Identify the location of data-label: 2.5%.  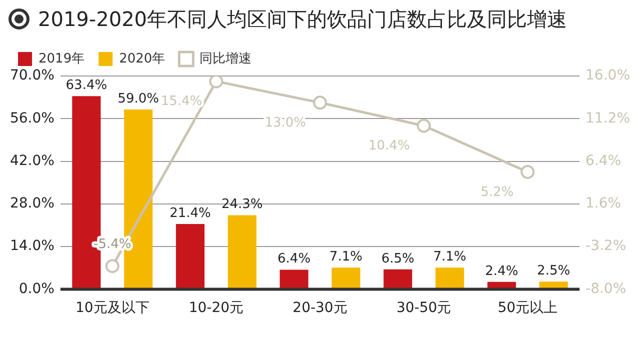
(553, 270).